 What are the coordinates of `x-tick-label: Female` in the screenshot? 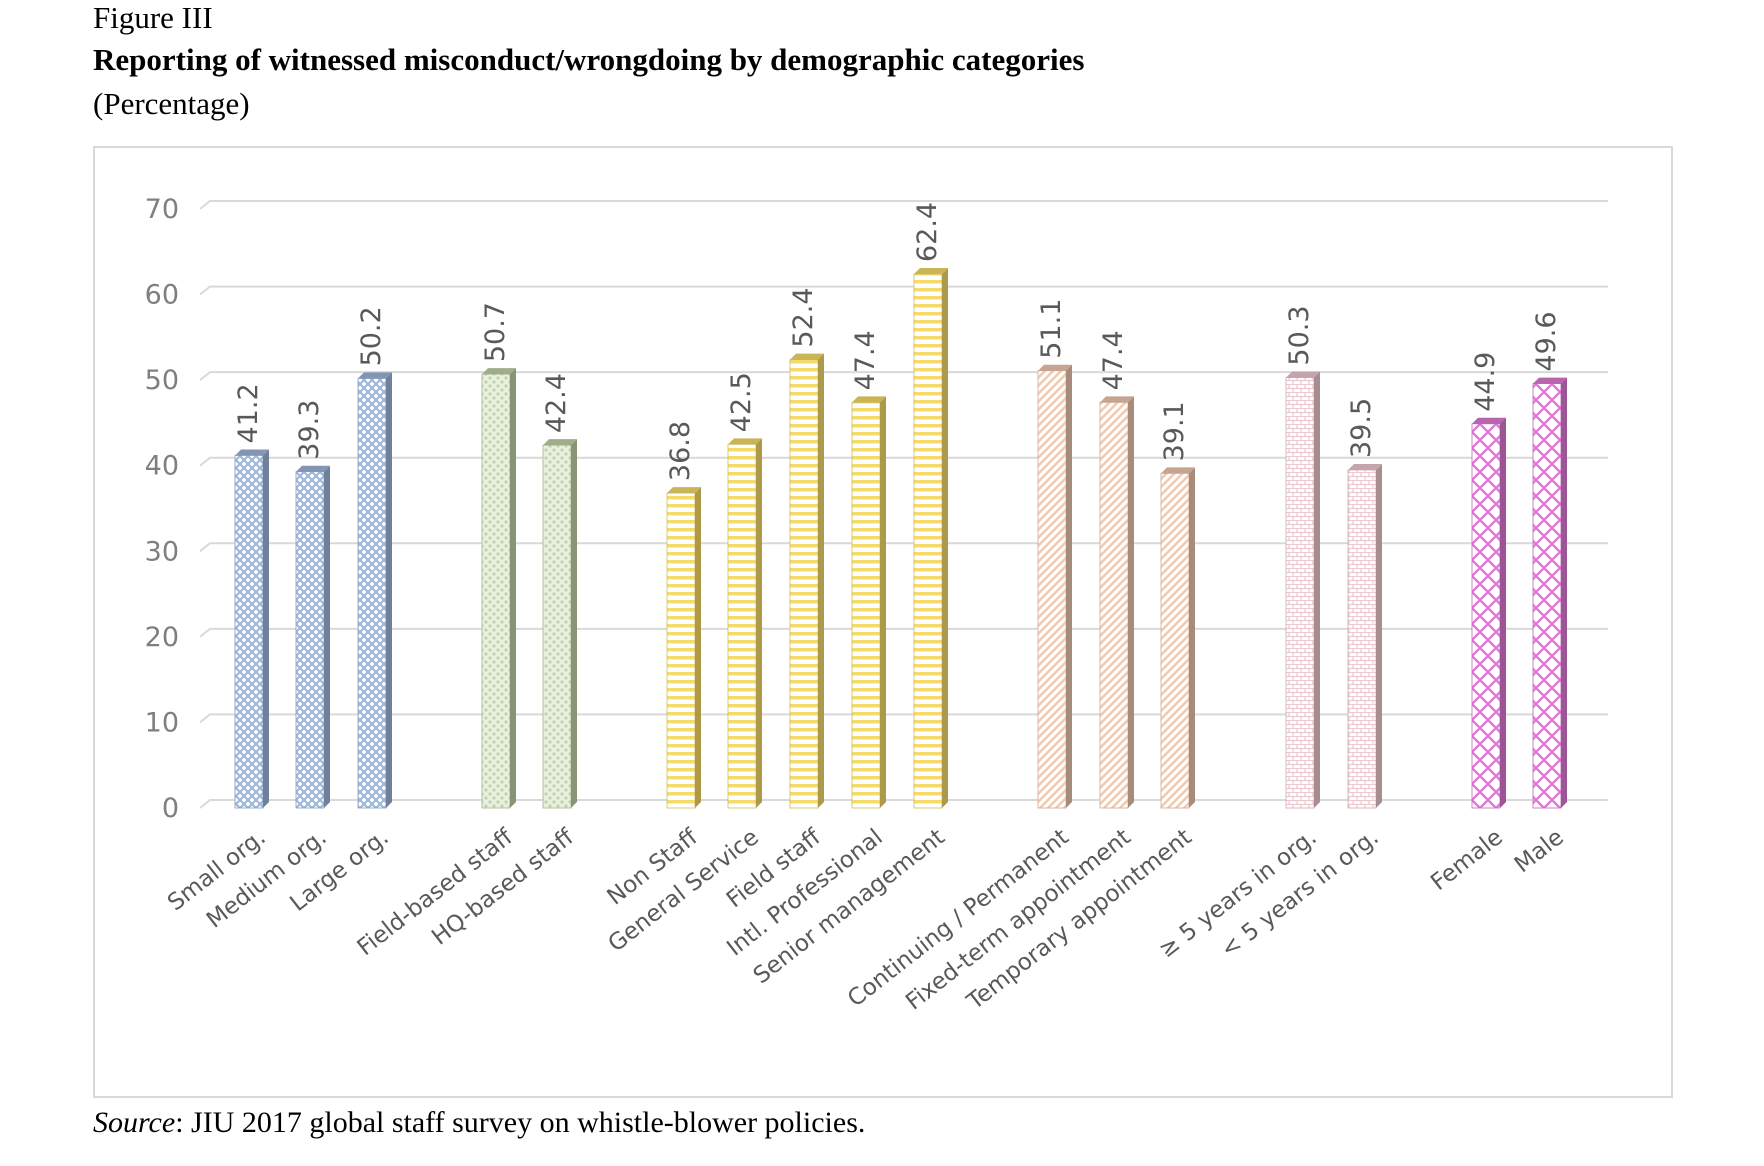 It's located at (1467, 860).